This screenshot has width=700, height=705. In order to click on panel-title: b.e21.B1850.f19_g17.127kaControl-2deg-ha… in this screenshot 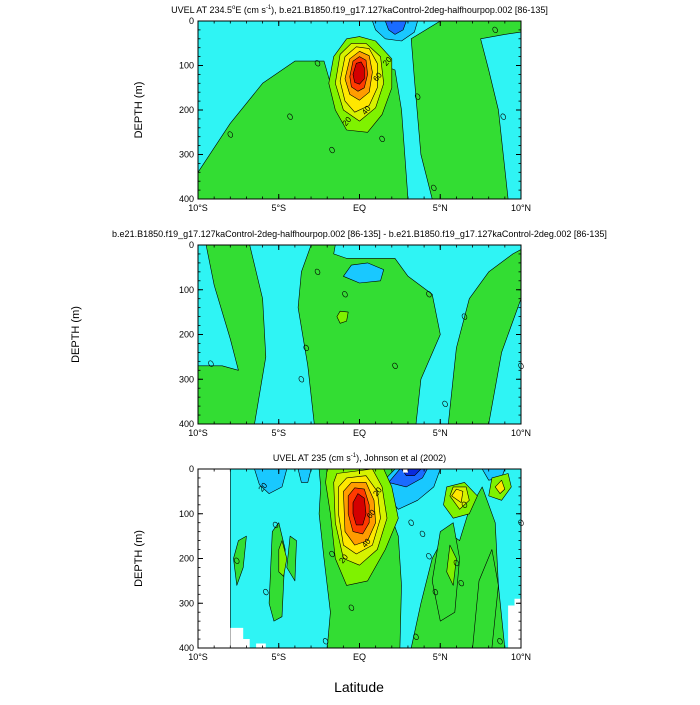, I will do `click(359, 234)`.